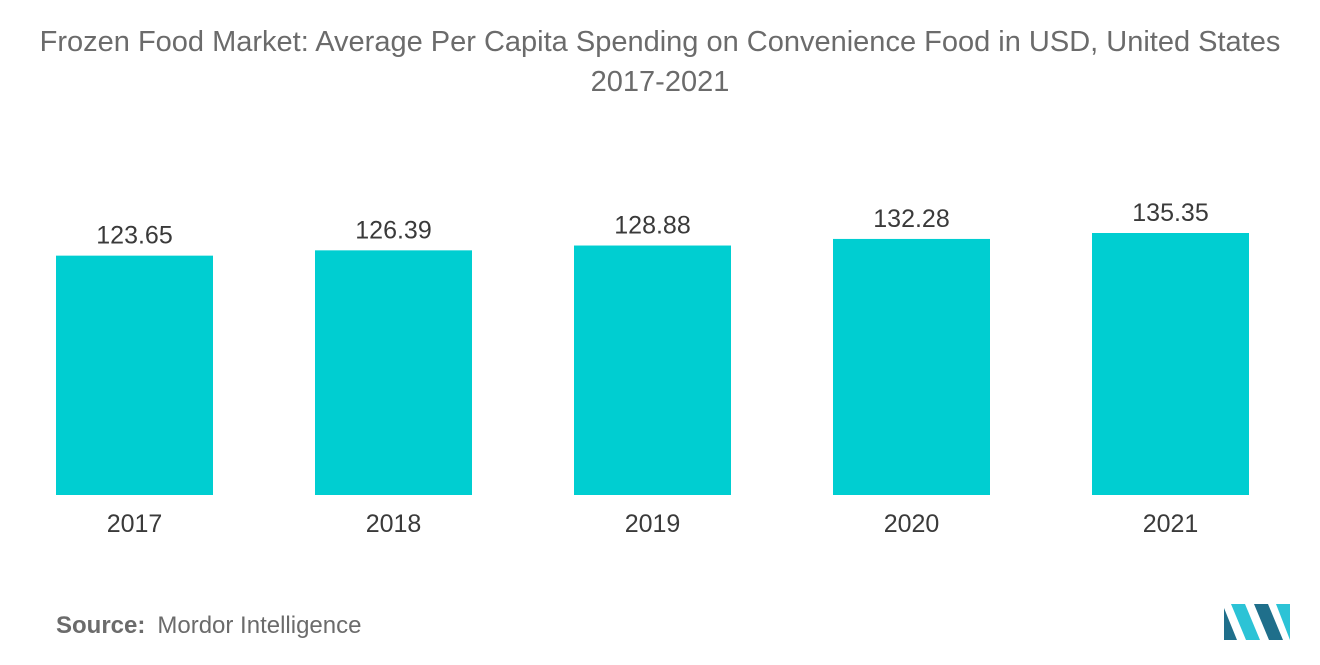 This screenshot has width=1320, height=665. I want to click on bar-value-label: 135.35, so click(1170, 213).